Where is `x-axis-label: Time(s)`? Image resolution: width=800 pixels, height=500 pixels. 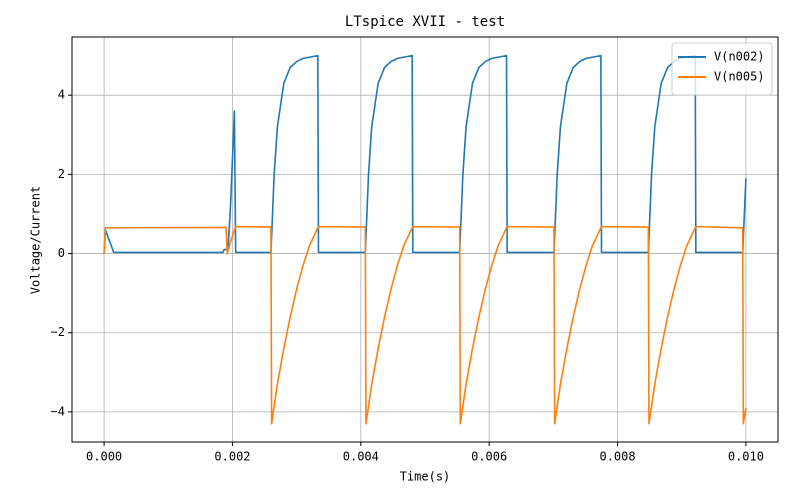
x-axis-label: Time(s) is located at coordinates (425, 477).